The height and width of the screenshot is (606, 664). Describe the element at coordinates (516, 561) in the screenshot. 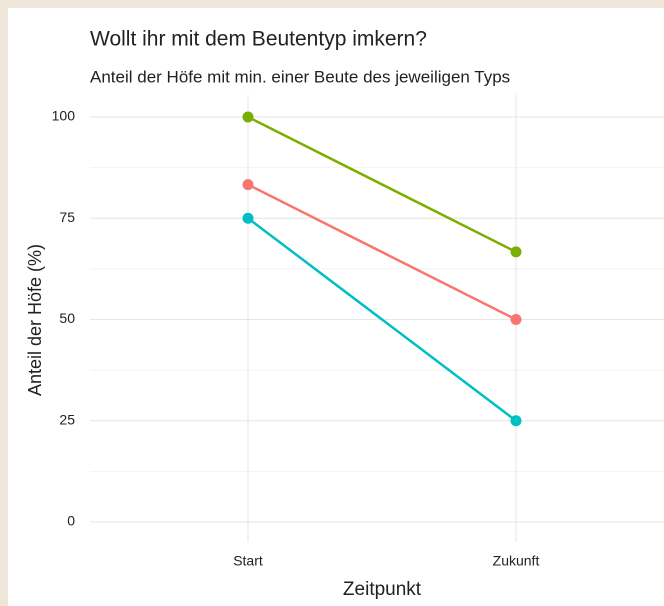

I see `x-tick-label: Zukunft` at that location.